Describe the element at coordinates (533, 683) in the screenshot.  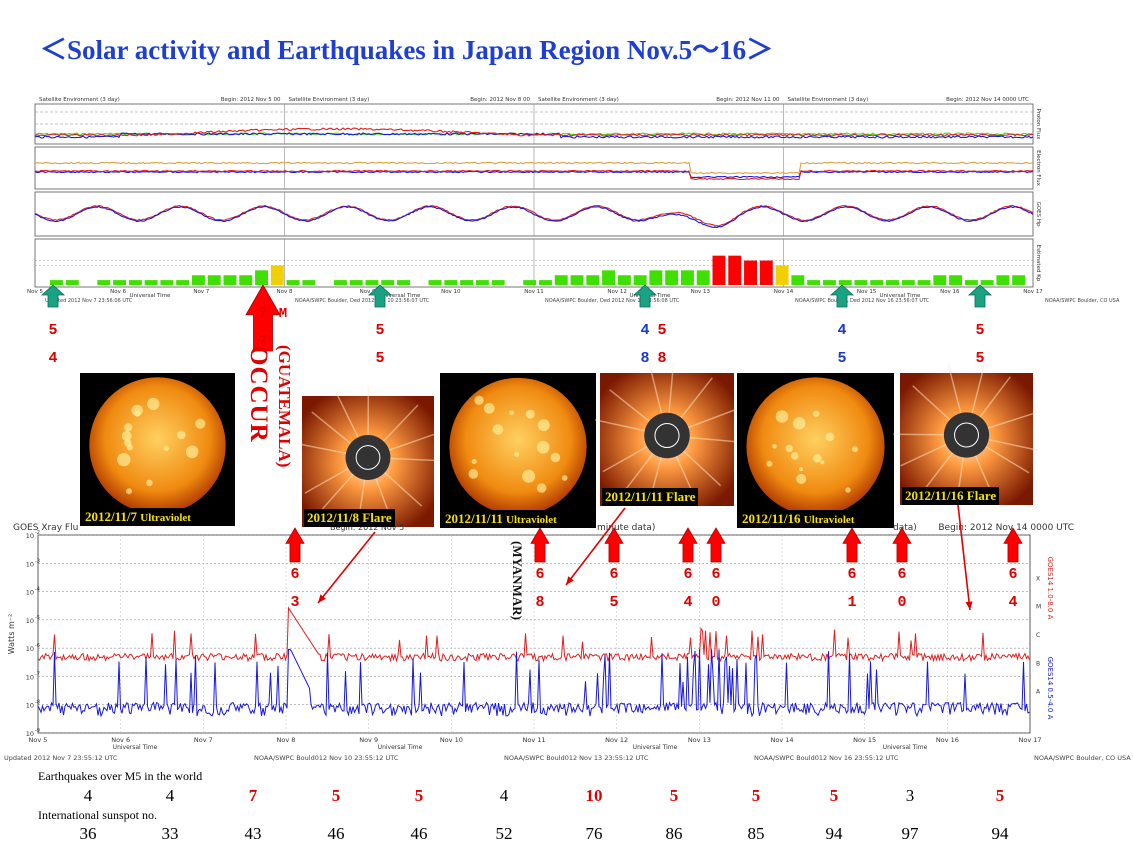
I see `xray-series-short` at that location.